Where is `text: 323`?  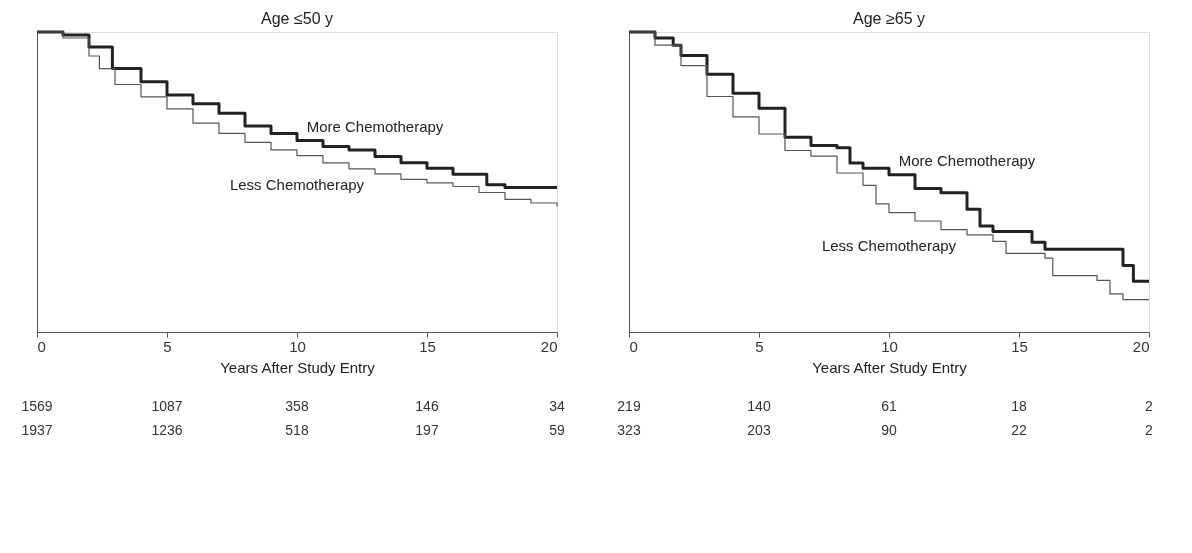 text: 323 is located at coordinates (629, 430).